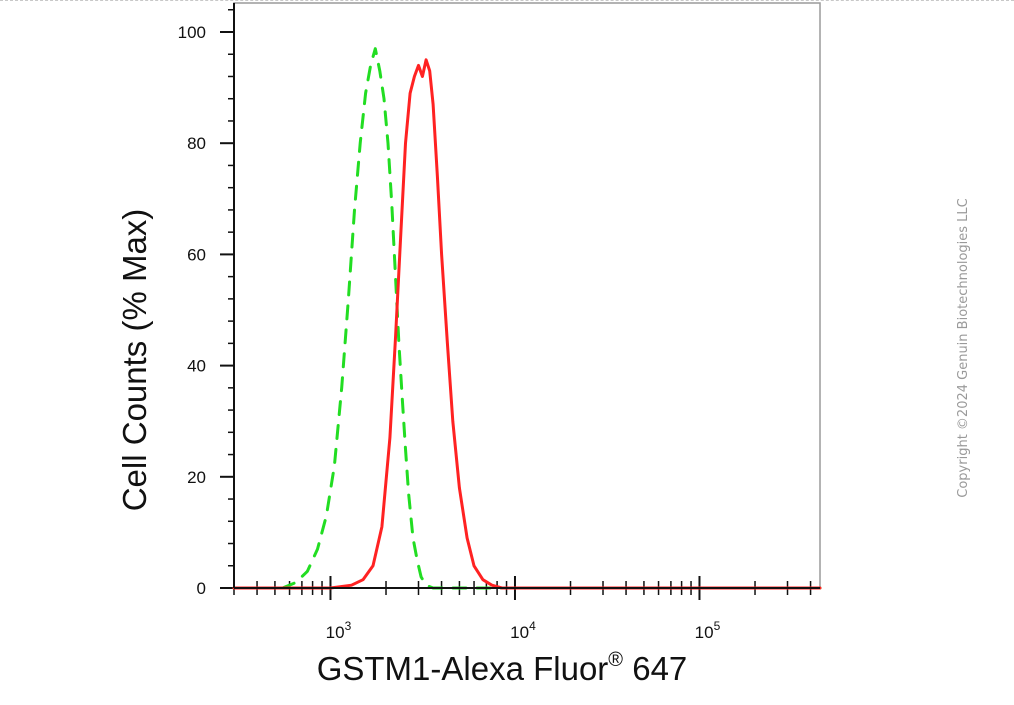 The width and height of the screenshot is (1014, 705). What do you see at coordinates (201, 588) in the screenshot?
I see `y-tick-label: 0` at bounding box center [201, 588].